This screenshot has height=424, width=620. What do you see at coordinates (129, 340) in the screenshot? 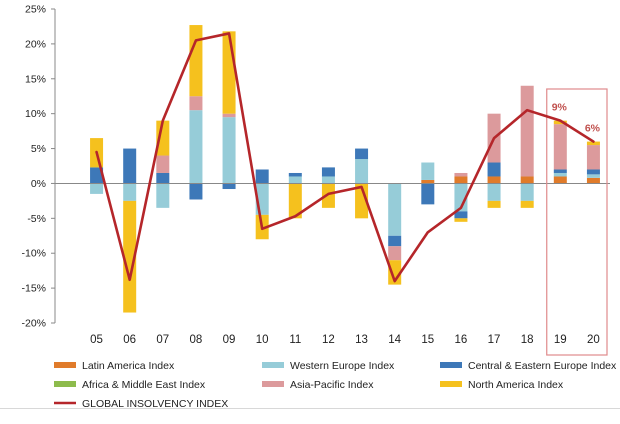
I see `x-tick-label: 06` at bounding box center [129, 340].